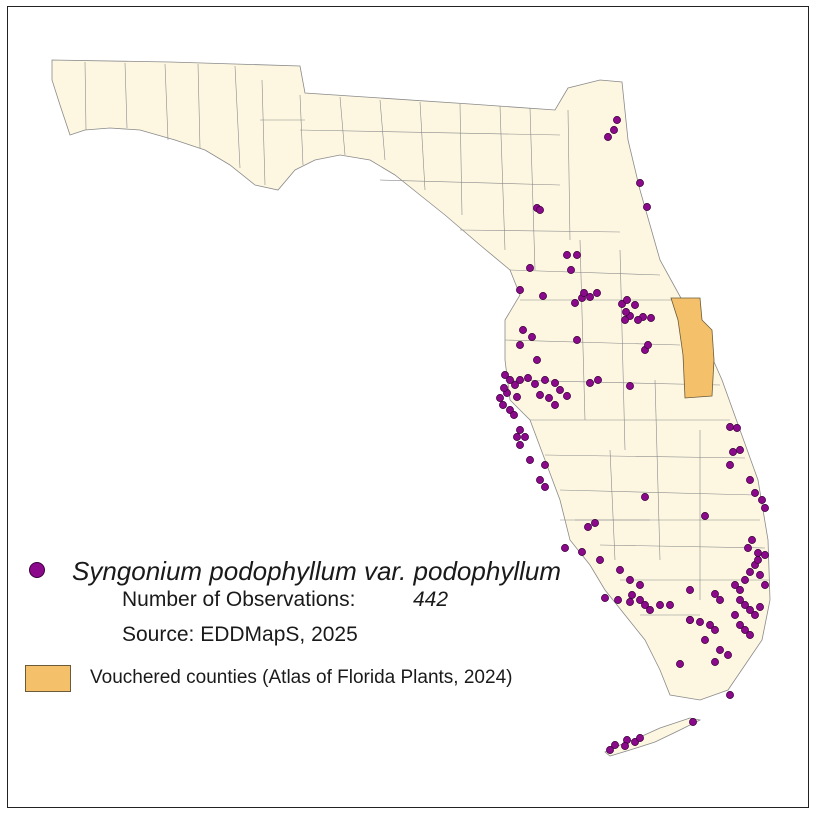 Image resolution: width=816 pixels, height=816 pixels. I want to click on vouchered-county-brevard, so click(692, 348).